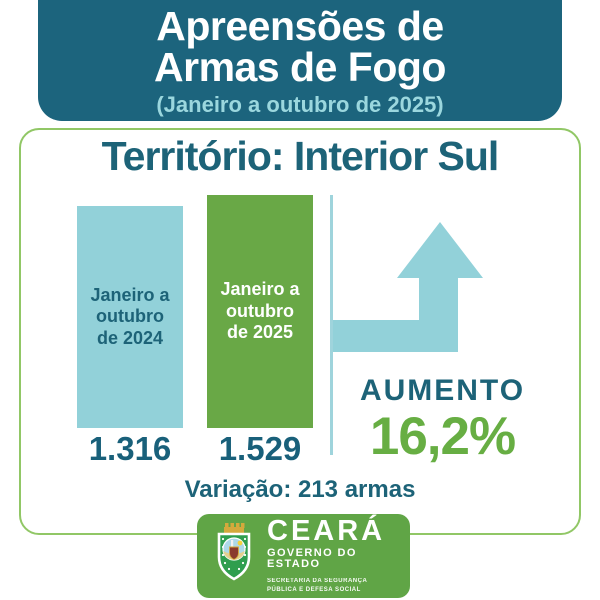 The width and height of the screenshot is (600, 600). Describe the element at coordinates (300, 156) in the screenshot. I see `territory-title: Território: Interior Sul` at that location.